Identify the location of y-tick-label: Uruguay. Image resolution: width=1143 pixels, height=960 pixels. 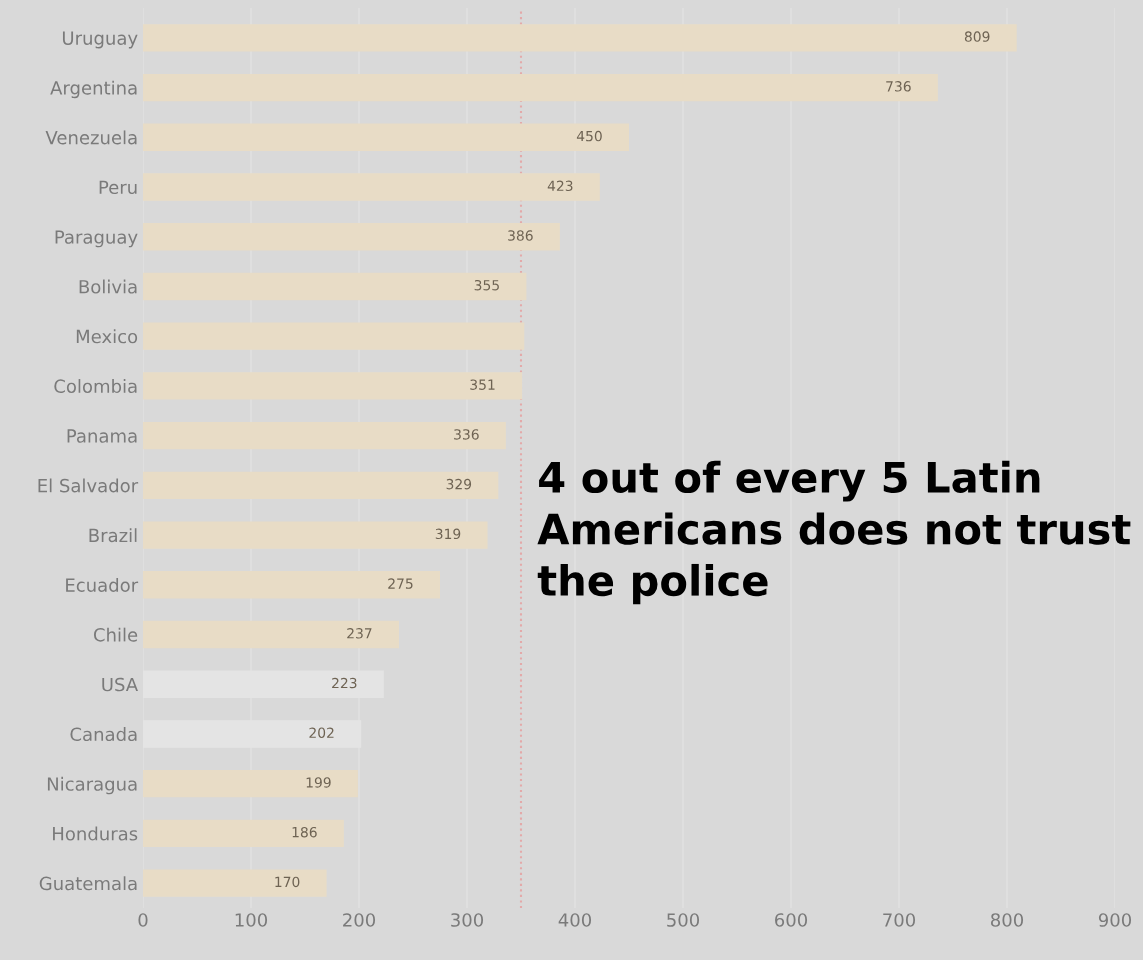
(100, 40).